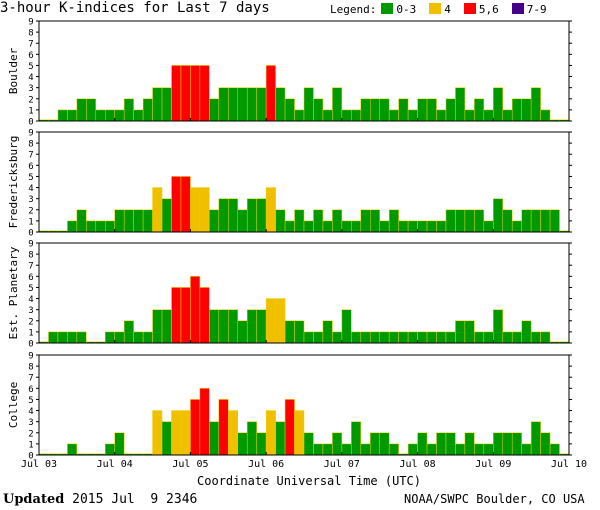 The width and height of the screenshot is (600, 510). Describe the element at coordinates (447, 9) in the screenshot. I see `legend-label-4: 4` at that location.